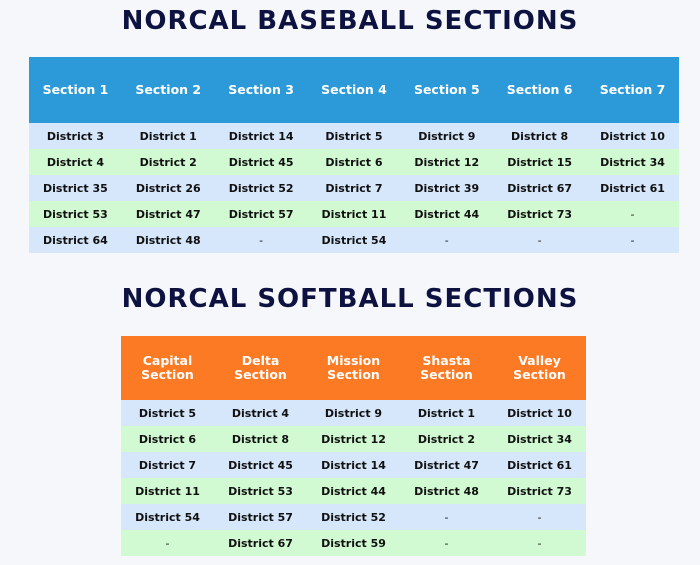 The image size is (700, 565). Describe the element at coordinates (75, 240) in the screenshot. I see `table-cell: District 64` at that location.